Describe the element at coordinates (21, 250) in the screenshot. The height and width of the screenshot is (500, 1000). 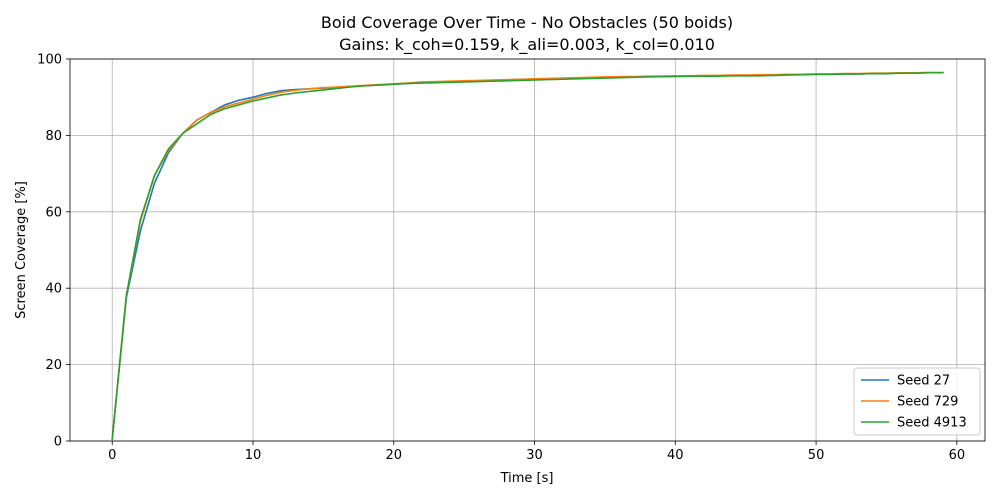
I see `y-axis-label: Screen Coverage [%]` at that location.